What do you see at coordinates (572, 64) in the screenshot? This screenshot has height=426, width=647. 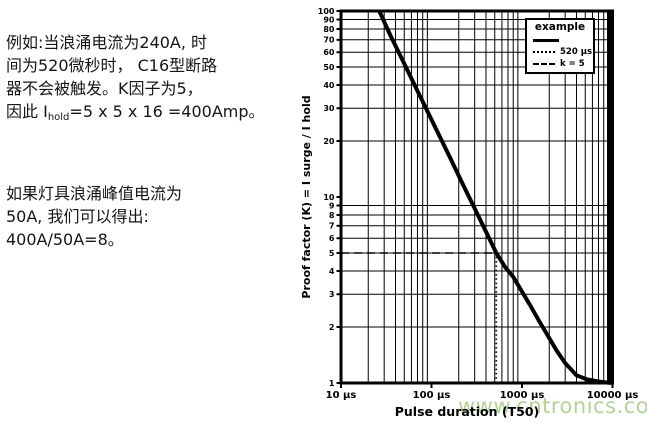 I see `legend-item-label: k = 5` at bounding box center [572, 64].